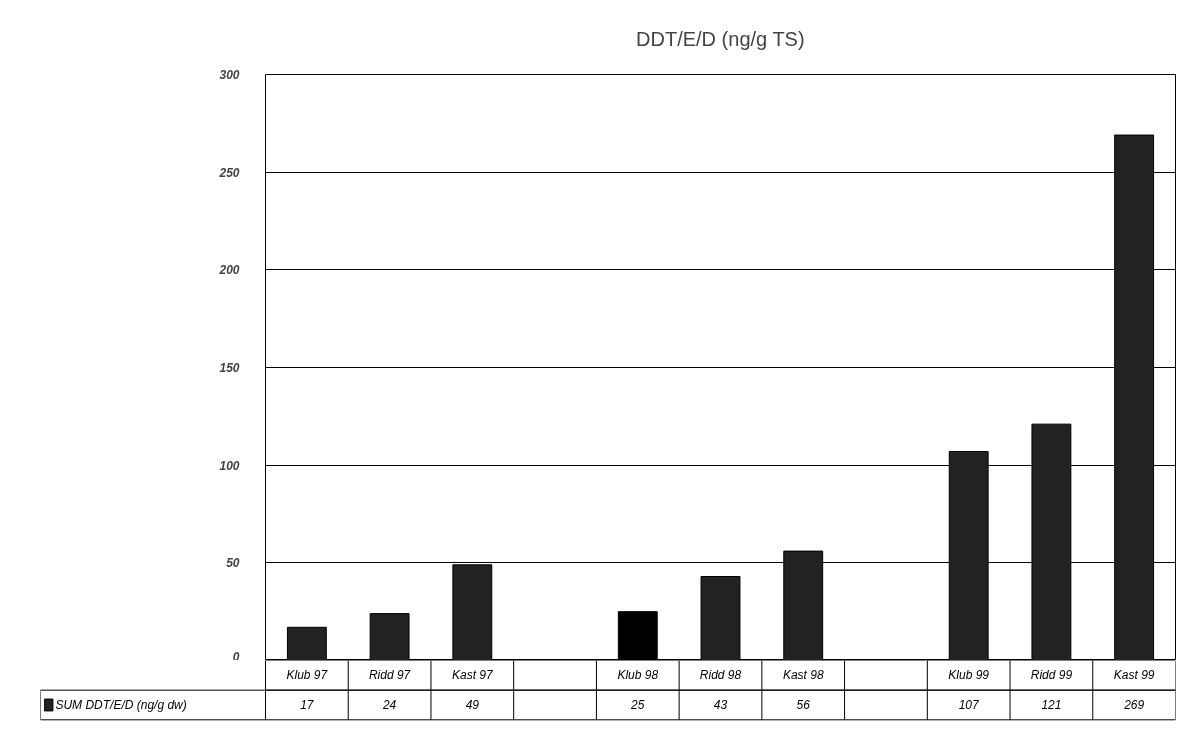 The width and height of the screenshot is (1201, 740). Describe the element at coordinates (389, 705) in the screenshot. I see `data-label: 24` at that location.